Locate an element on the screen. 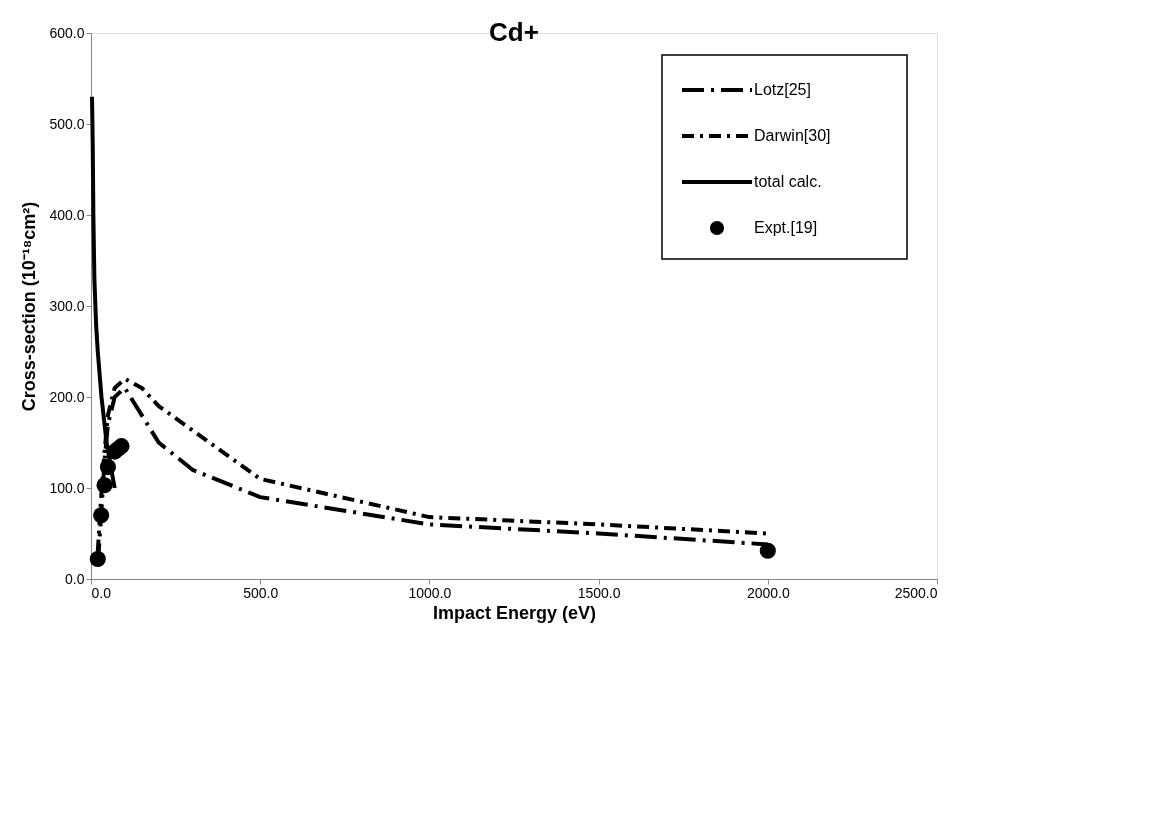 The width and height of the screenshot is (1151, 831). legend-label: Darwin[30] is located at coordinates (792, 135).